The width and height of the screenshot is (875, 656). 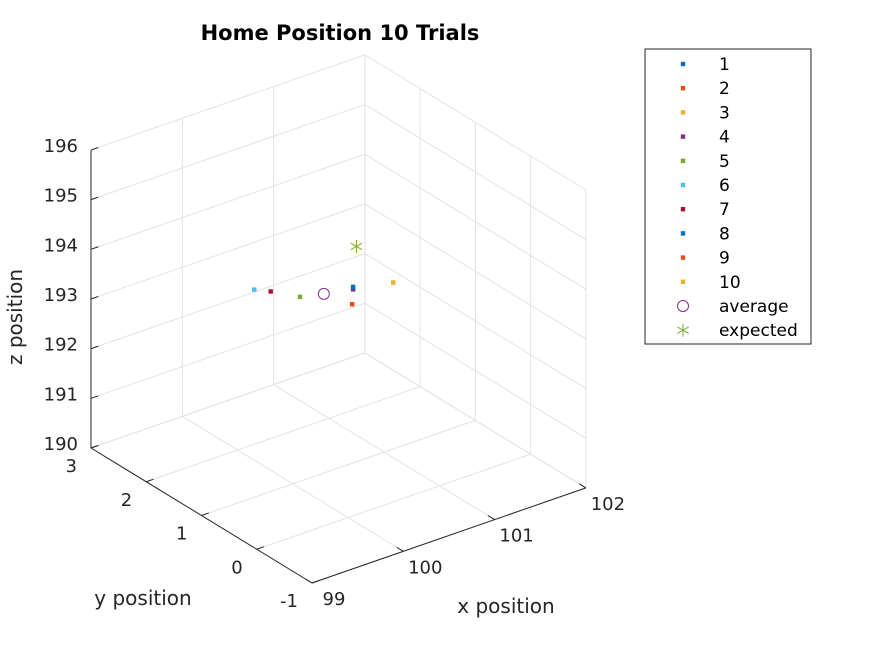 What do you see at coordinates (61, 394) in the screenshot?
I see `z-tick-label: 191` at bounding box center [61, 394].